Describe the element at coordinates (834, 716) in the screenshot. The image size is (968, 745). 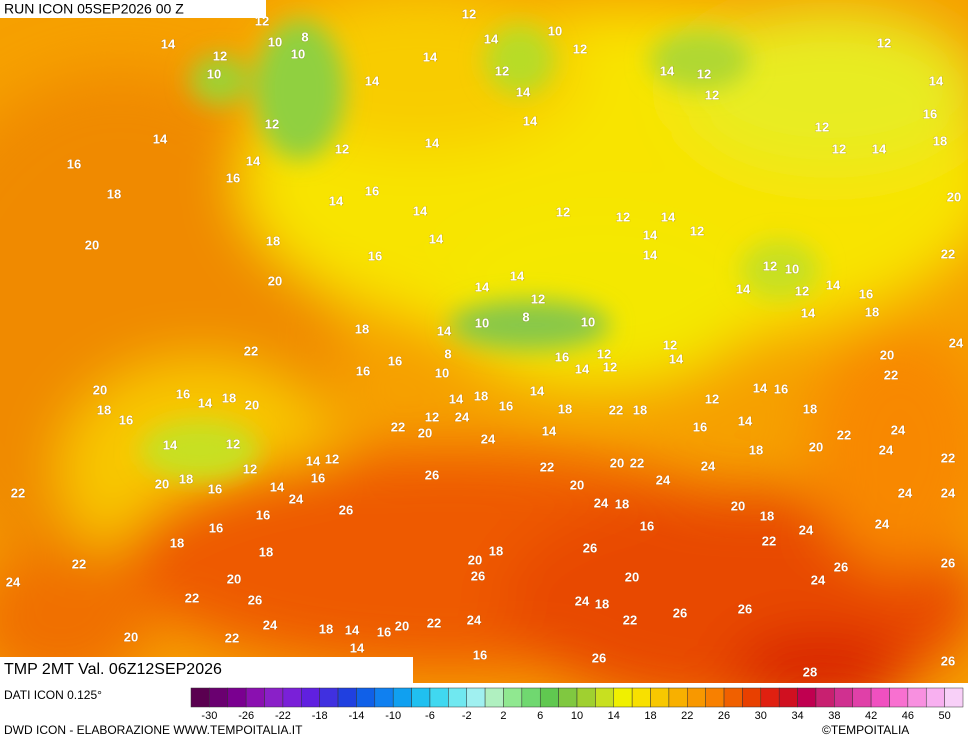
I see `colorbar-tick-label: 38` at that location.